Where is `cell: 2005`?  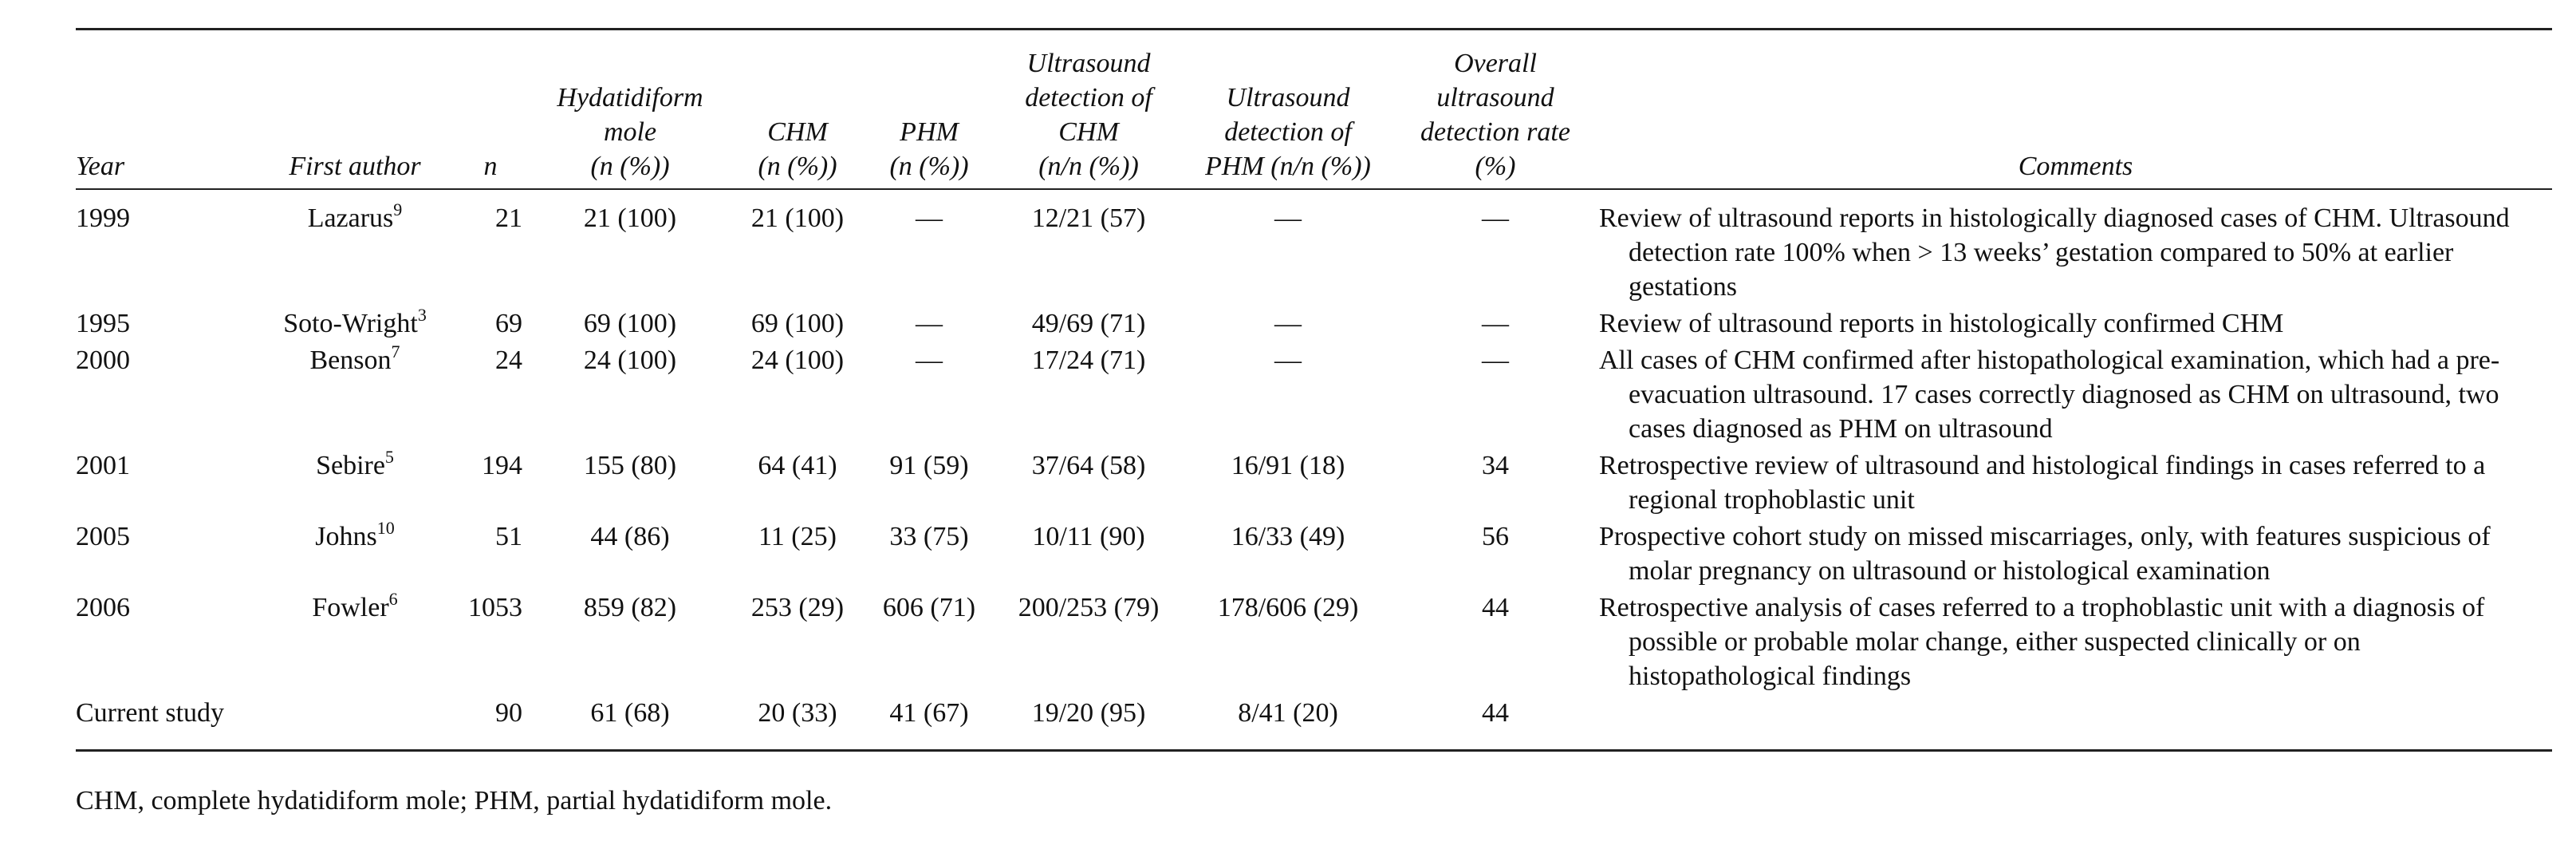
cell: 2005 is located at coordinates (103, 536).